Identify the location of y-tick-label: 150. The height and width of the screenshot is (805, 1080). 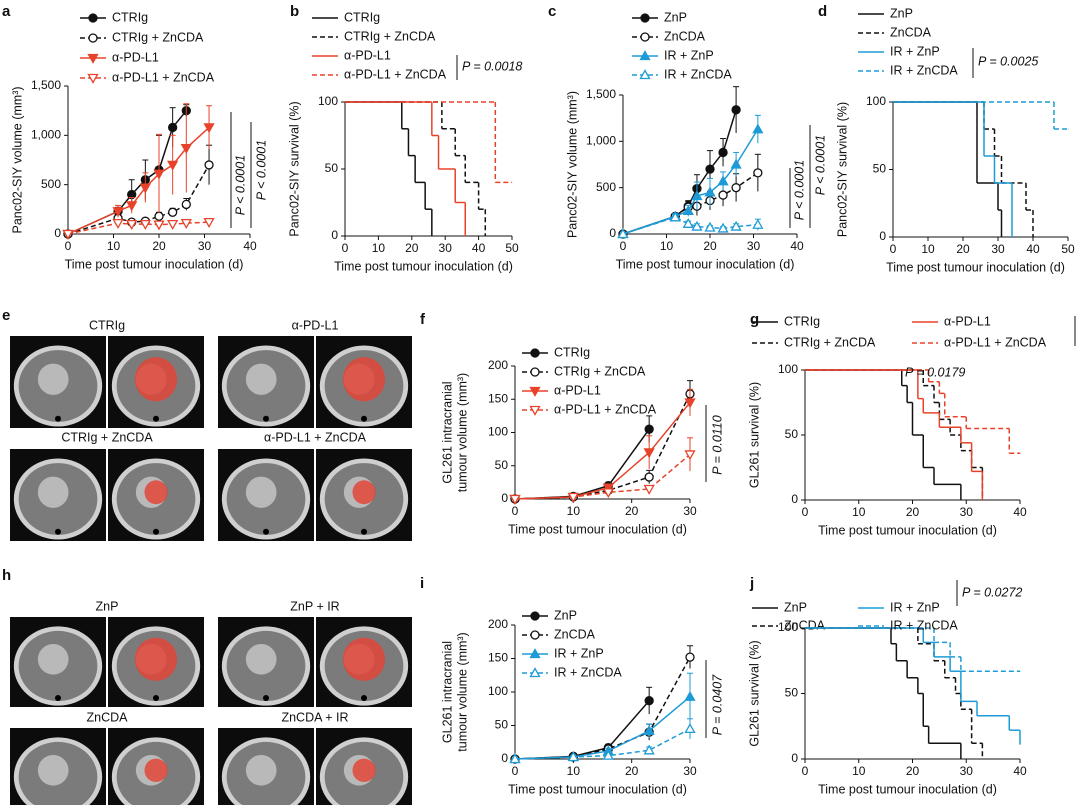
(498, 398).